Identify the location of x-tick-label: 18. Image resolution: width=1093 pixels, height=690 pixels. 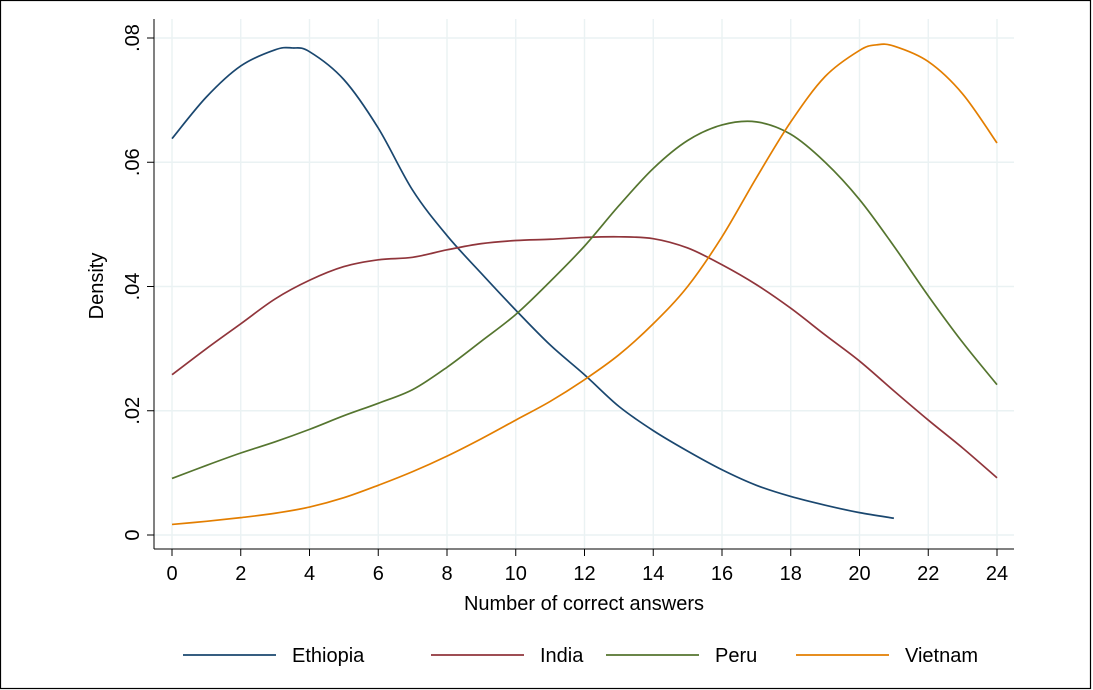
(791, 574).